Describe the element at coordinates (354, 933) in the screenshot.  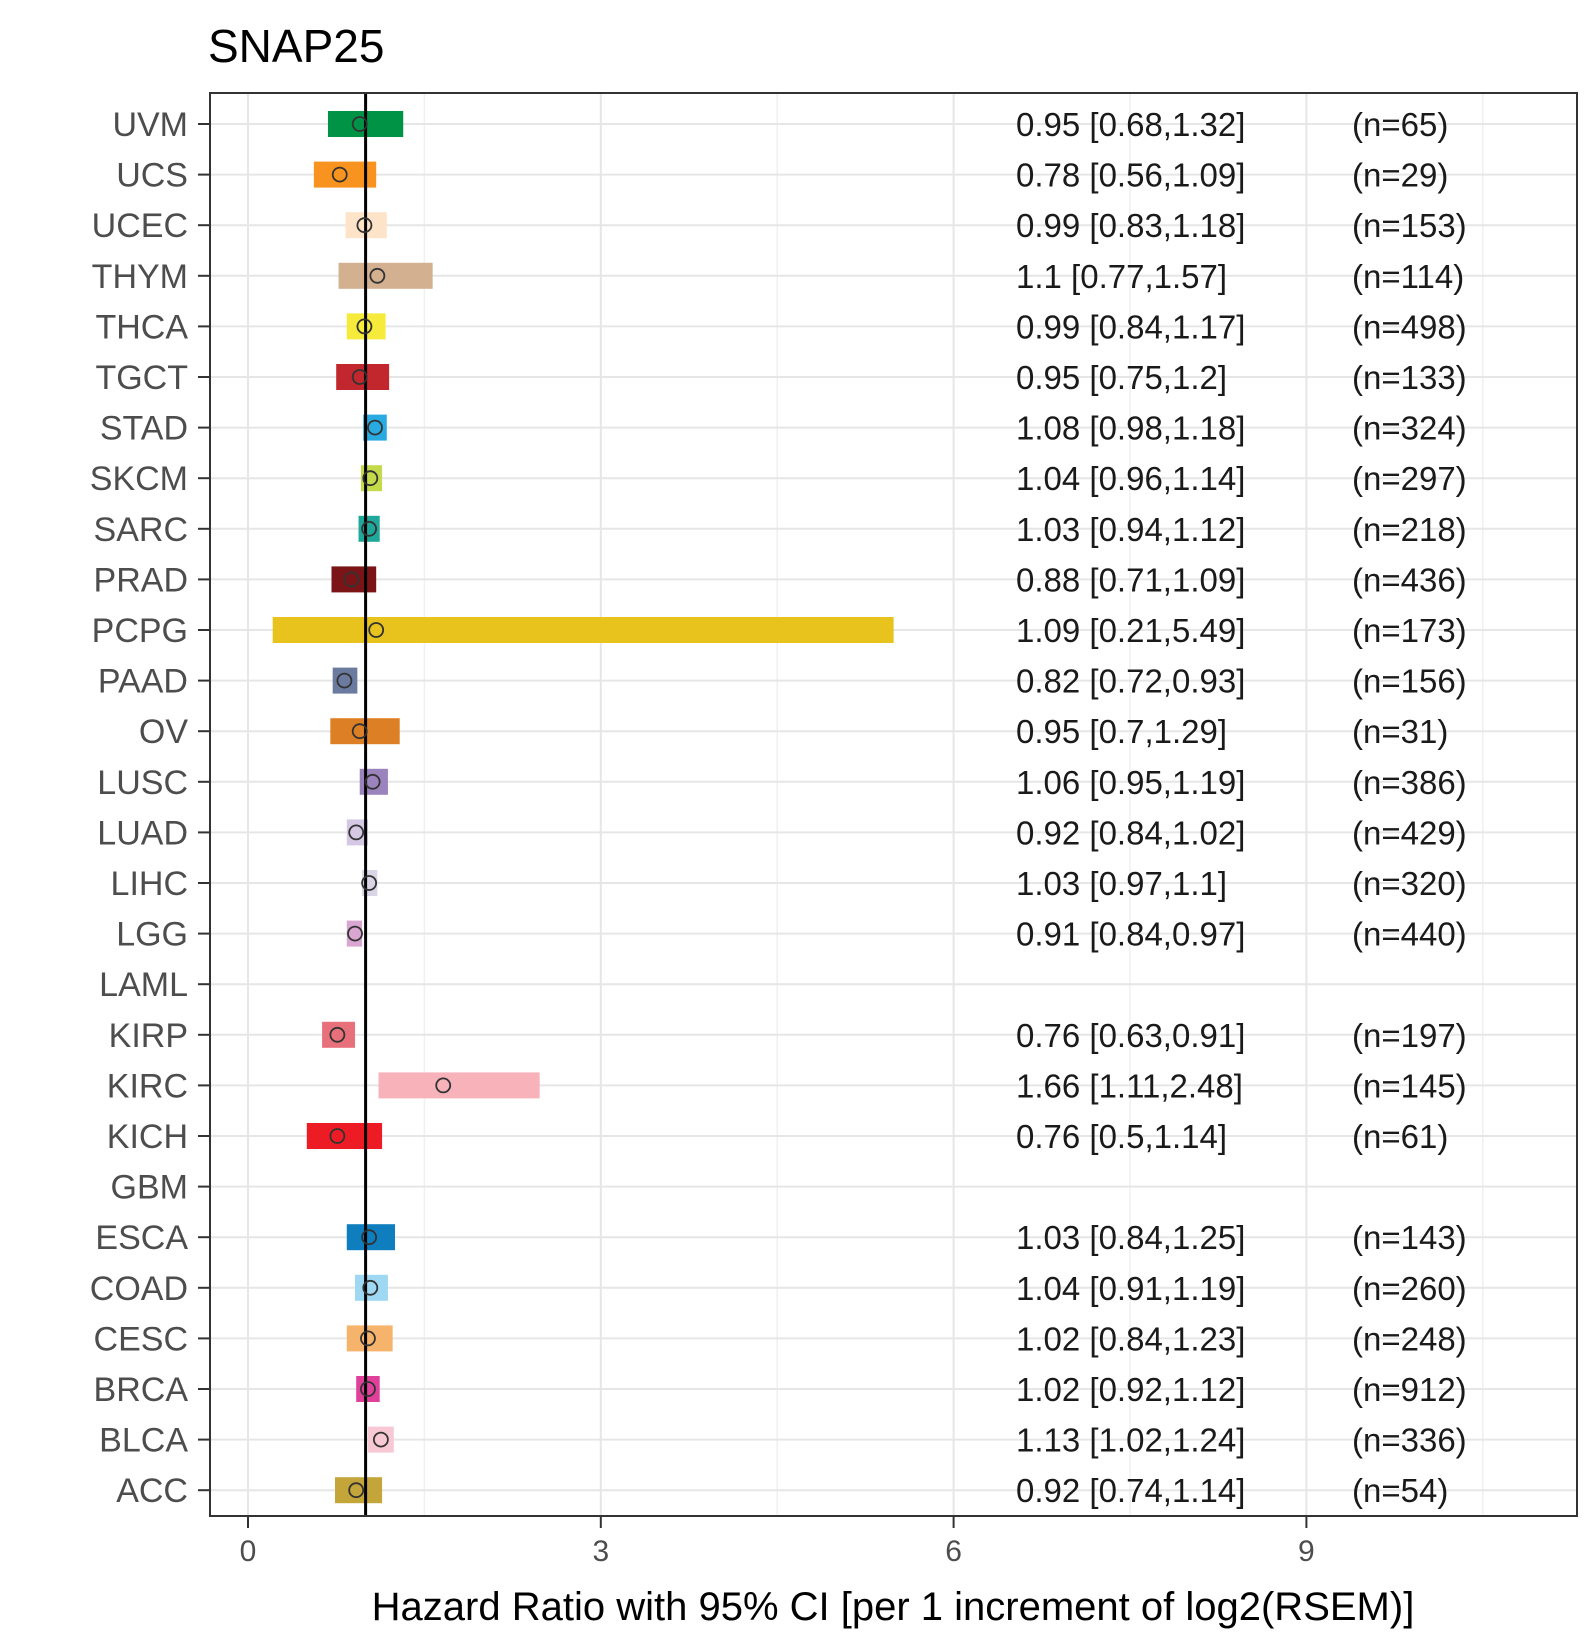
I see `ci-bar-lgg` at that location.